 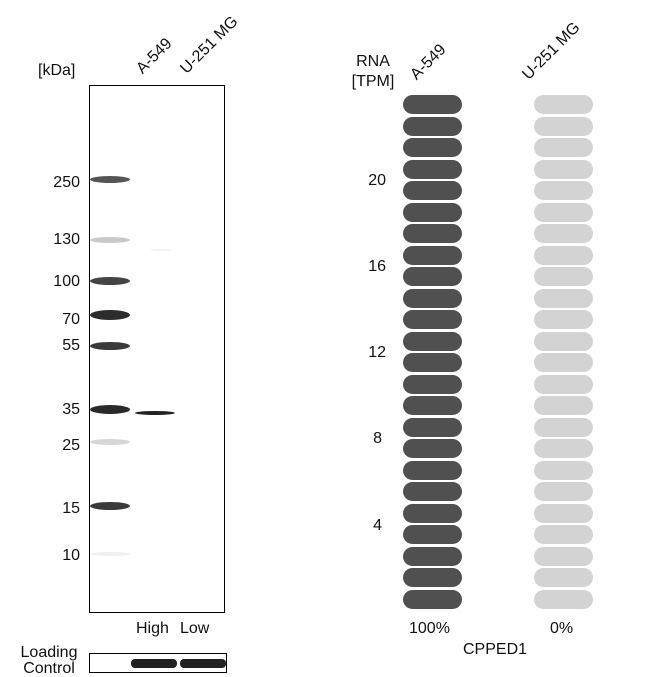 What do you see at coordinates (71, 319) in the screenshot?
I see `marker-label-70: 70` at bounding box center [71, 319].